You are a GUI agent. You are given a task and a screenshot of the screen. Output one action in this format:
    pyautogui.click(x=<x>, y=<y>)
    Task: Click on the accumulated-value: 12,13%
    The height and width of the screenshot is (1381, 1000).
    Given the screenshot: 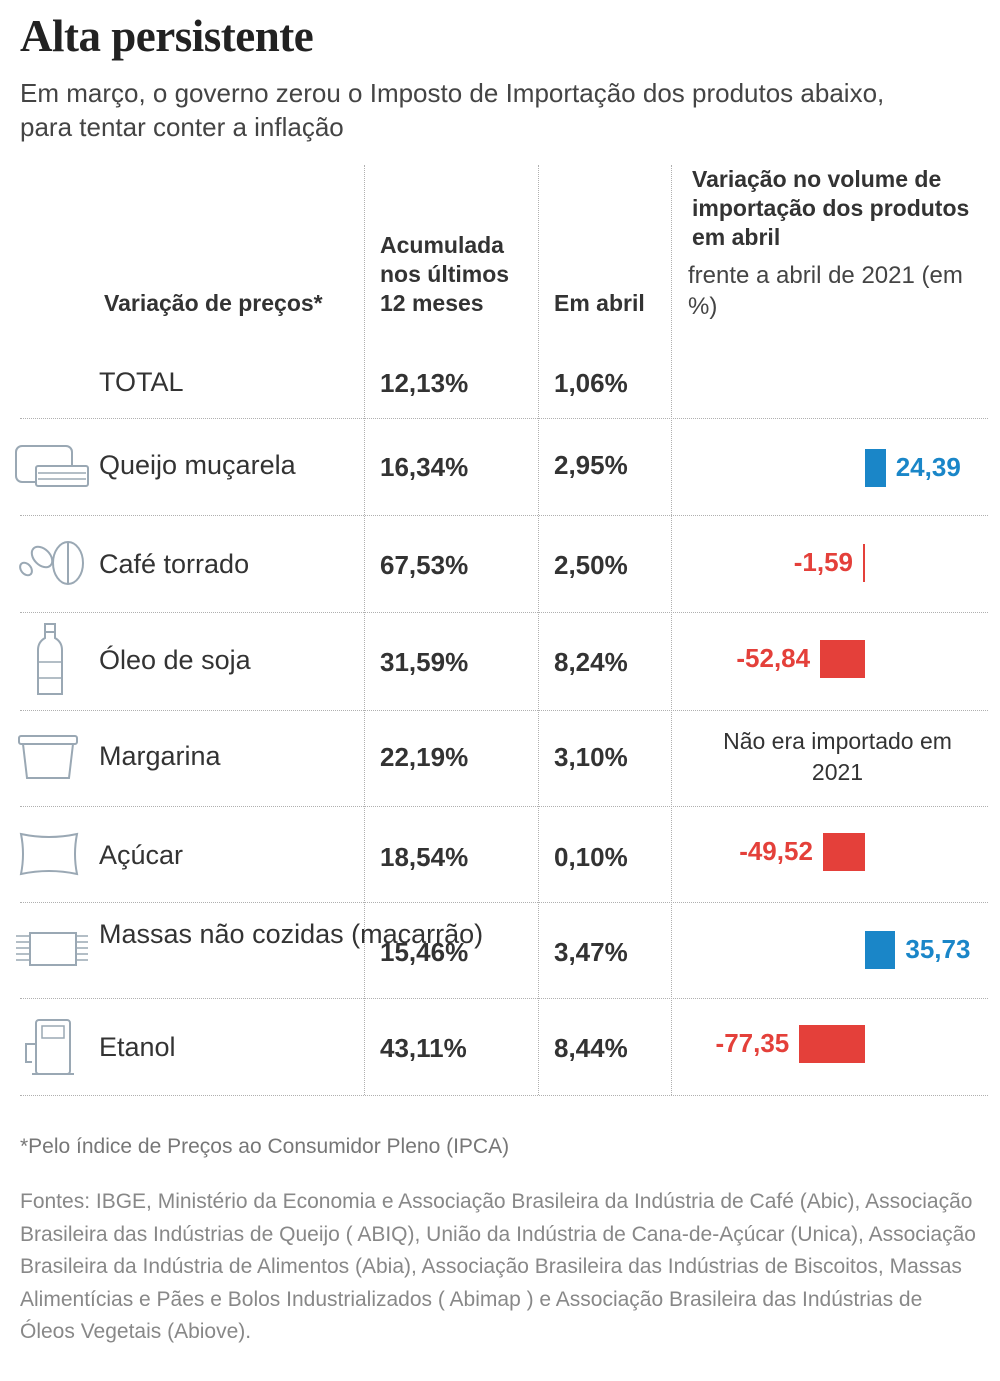 What is the action you would take?
    pyautogui.click(x=424, y=383)
    